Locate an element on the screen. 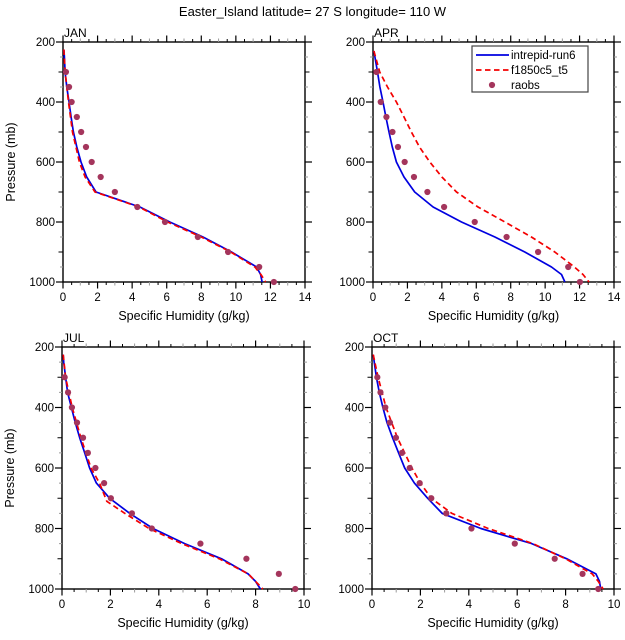  oct-y-tick-label: 800 is located at coordinates (354, 530).